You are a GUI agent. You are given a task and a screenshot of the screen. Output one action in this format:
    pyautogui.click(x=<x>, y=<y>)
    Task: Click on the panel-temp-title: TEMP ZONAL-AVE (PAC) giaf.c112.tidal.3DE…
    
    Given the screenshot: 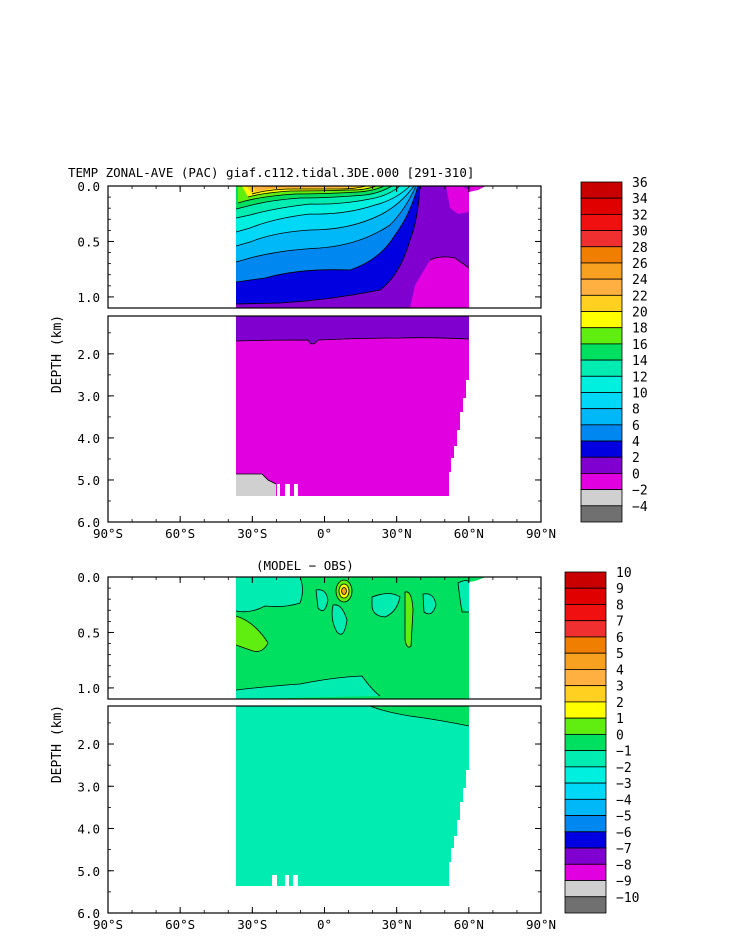 What is the action you would take?
    pyautogui.click(x=271, y=172)
    